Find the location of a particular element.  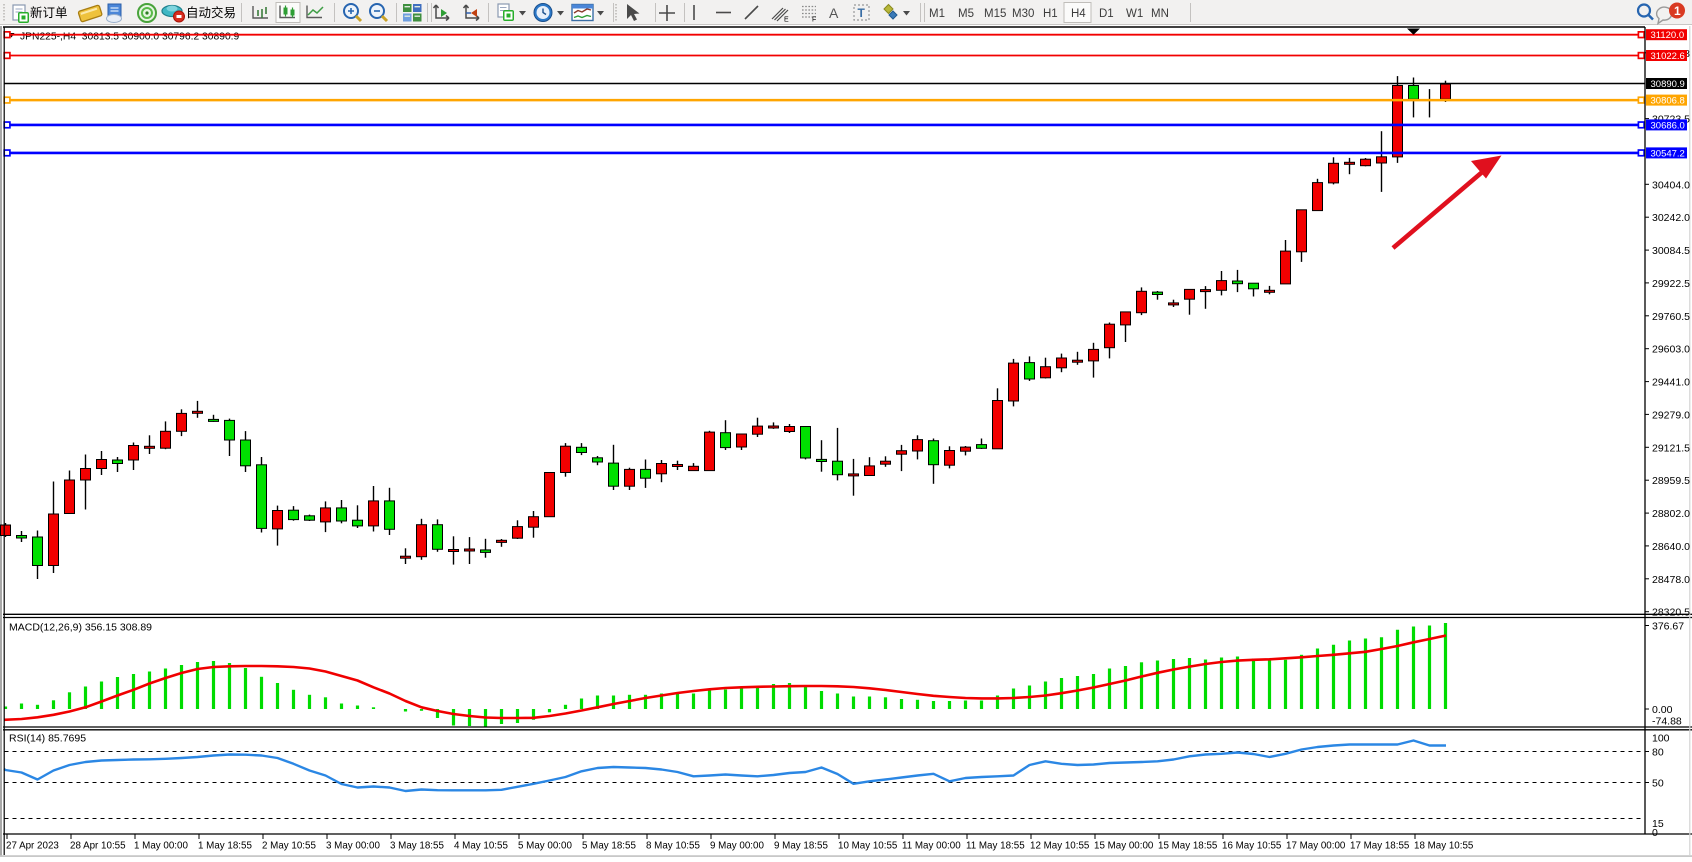

svg-text: 29121.5 is located at coordinates (1671, 448).